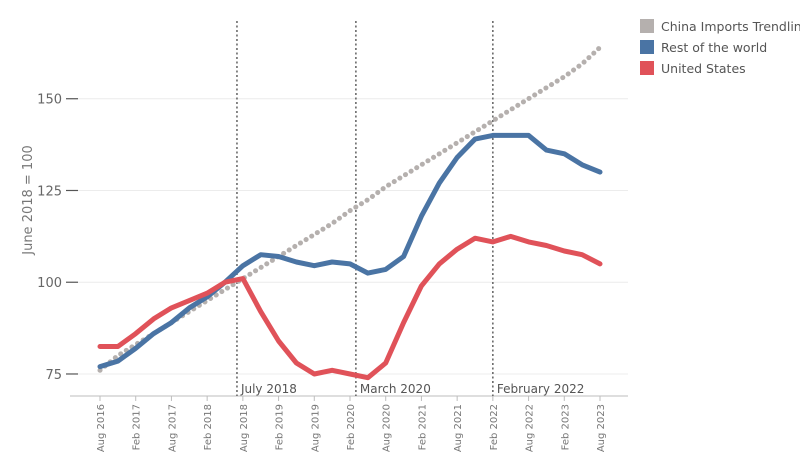  I want to click on x-tick-label: Aug 2023, so click(601, 428).